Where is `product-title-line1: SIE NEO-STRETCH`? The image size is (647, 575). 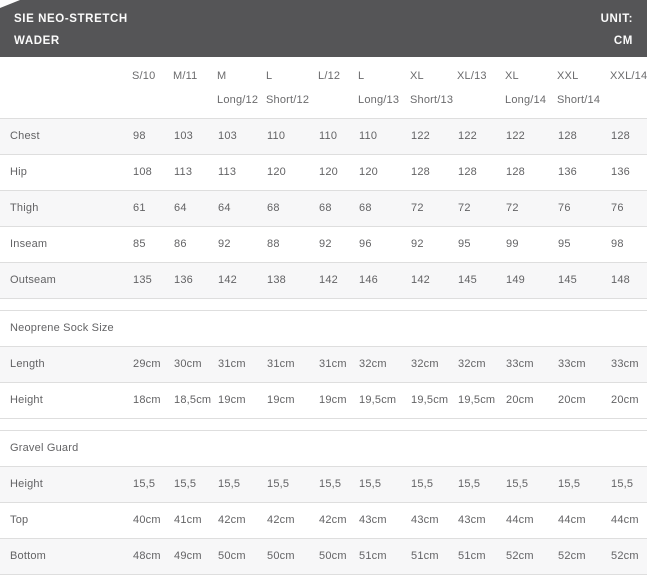
product-title-line1: SIE NEO-STRETCH is located at coordinates (71, 19).